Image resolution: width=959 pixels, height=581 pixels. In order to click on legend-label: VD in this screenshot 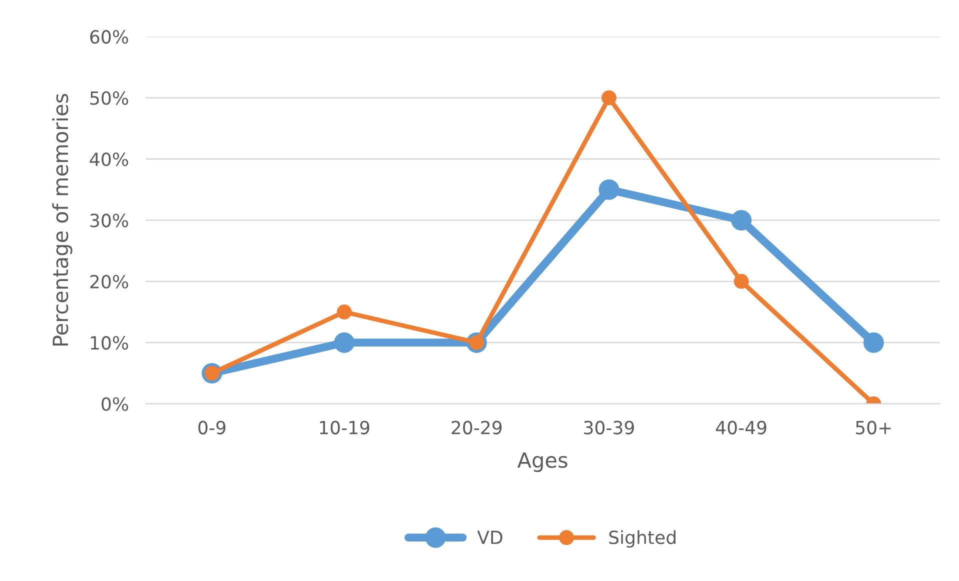, I will do `click(489, 537)`.